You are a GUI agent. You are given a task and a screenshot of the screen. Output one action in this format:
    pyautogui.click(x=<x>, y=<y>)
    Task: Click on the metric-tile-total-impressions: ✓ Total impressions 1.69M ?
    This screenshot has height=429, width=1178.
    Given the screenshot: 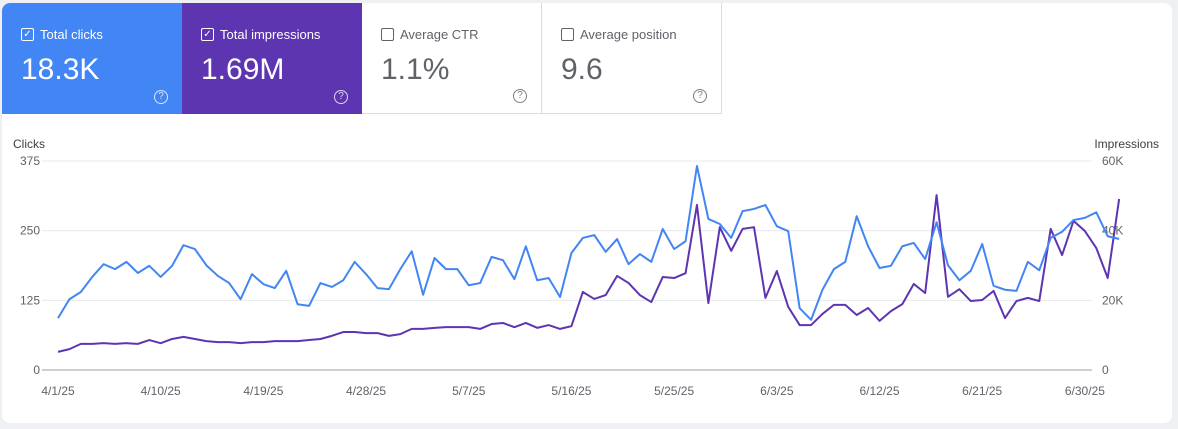 What is the action you would take?
    pyautogui.click(x=272, y=58)
    